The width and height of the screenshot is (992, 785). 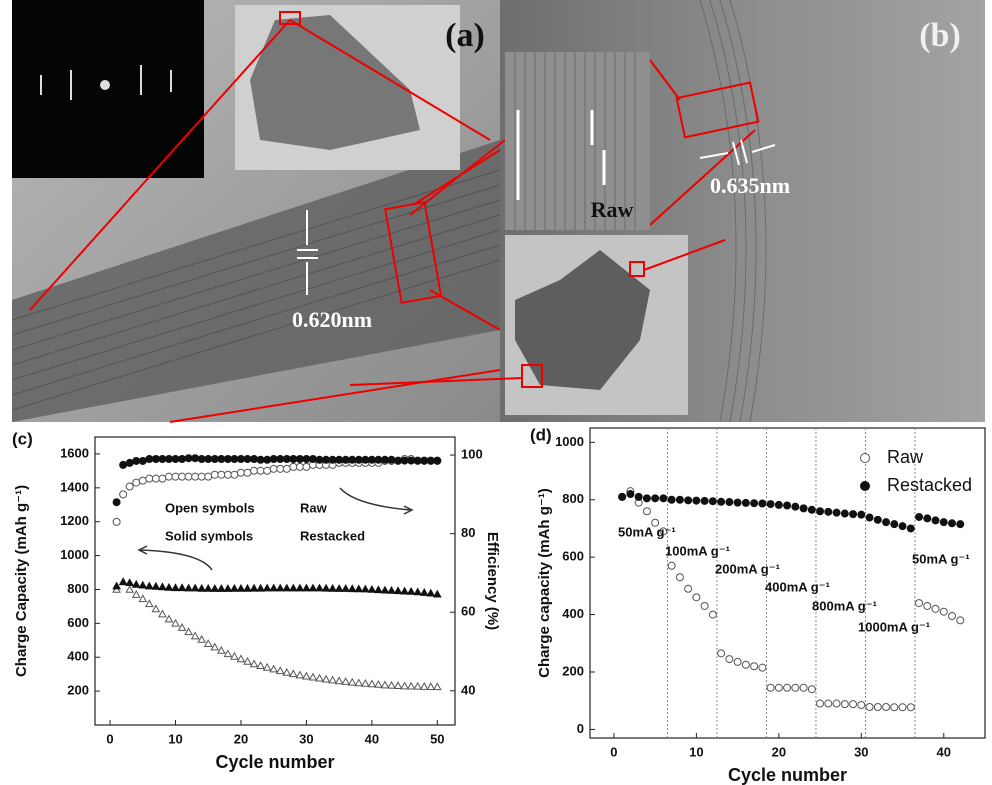 What do you see at coordinates (929, 485) in the screenshot?
I see `legend-label: Restacked` at bounding box center [929, 485].